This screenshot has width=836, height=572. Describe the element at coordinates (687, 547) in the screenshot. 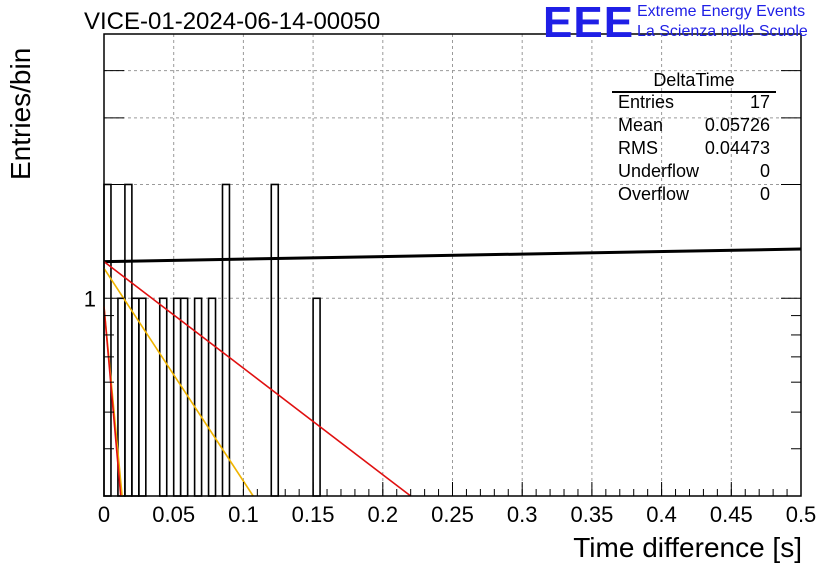

I see `x-axis-label: Time difference [s]` at that location.